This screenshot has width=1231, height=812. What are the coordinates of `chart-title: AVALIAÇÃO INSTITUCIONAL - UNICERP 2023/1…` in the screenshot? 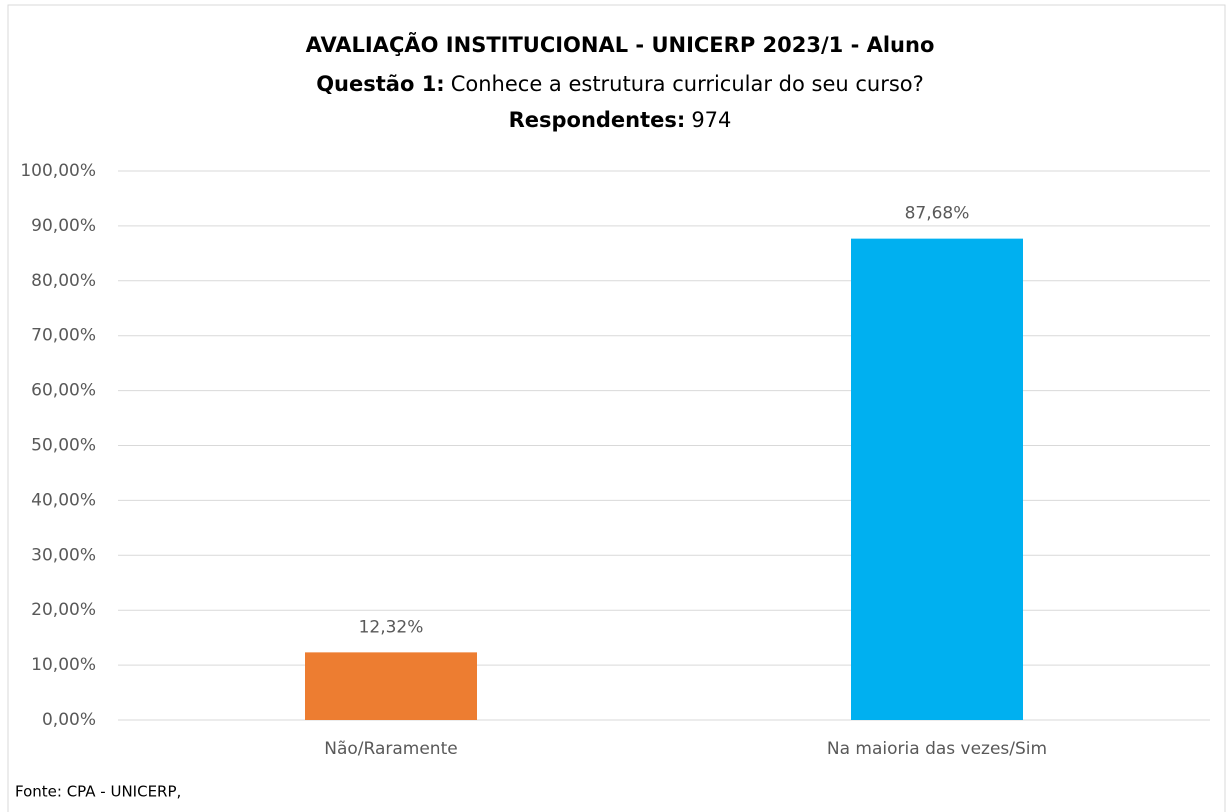 It's located at (620, 44).